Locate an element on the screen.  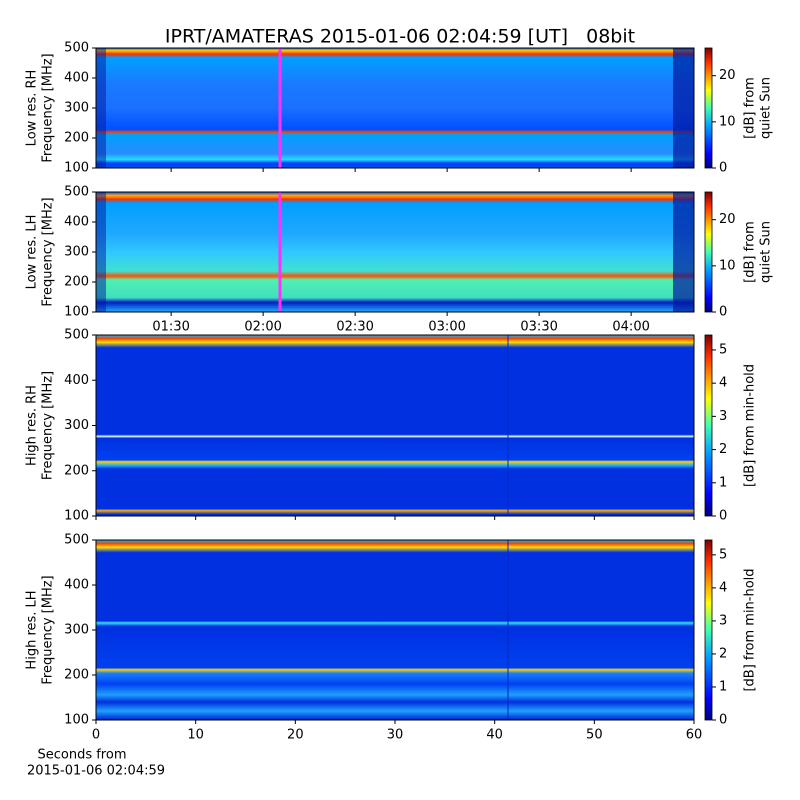
x-tick-label: 30 is located at coordinates (395, 735).